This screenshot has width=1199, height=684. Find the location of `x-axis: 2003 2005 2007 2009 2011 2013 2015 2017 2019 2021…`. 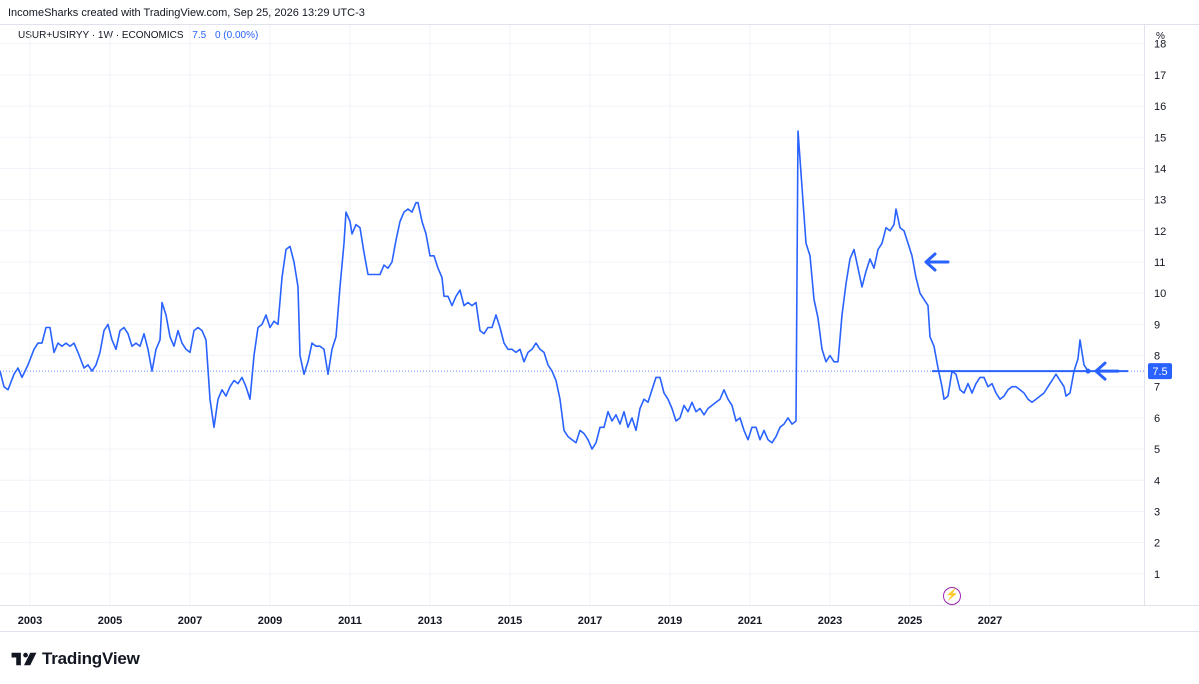

x-axis: 2003 2005 2007 2009 2011 2013 2015 2017 2019 2021… is located at coordinates (510, 621).